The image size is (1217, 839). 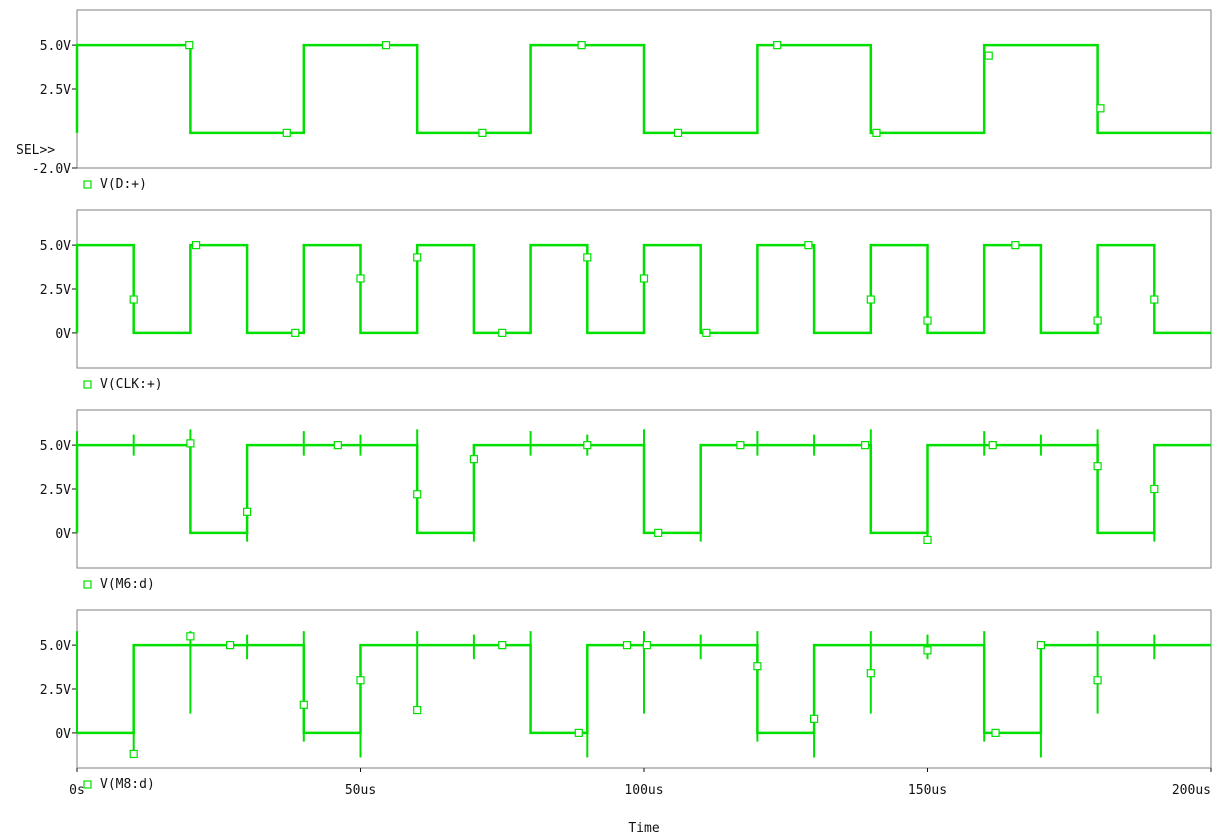 What do you see at coordinates (927, 790) in the screenshot?
I see `x-tick-label: 150us` at bounding box center [927, 790].